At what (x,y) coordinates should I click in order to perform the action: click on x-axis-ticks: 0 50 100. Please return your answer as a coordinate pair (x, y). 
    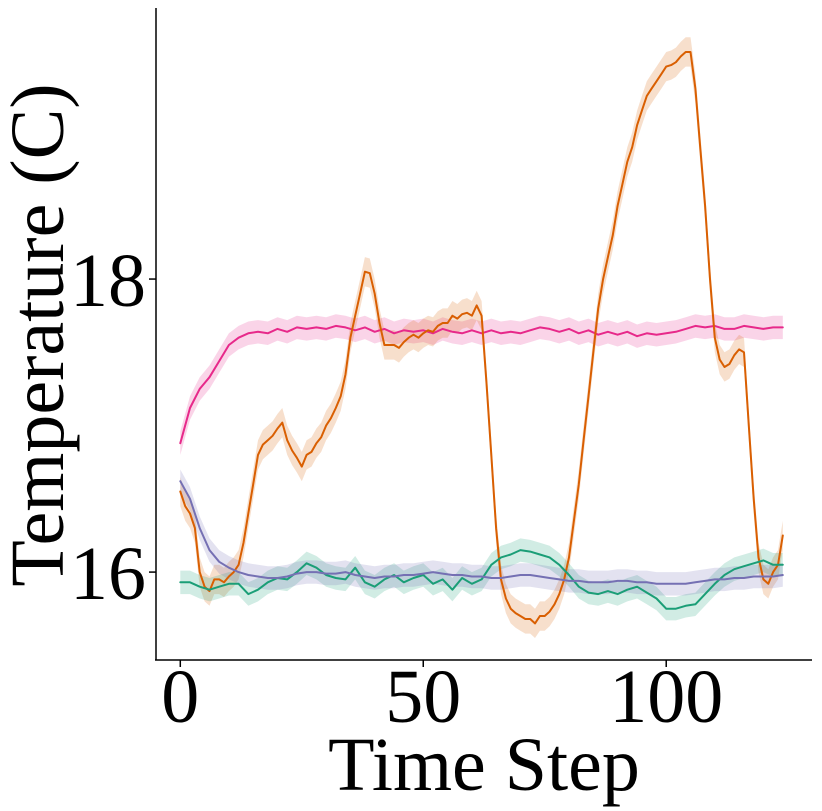
    Looking at the image, I should click on (442, 697).